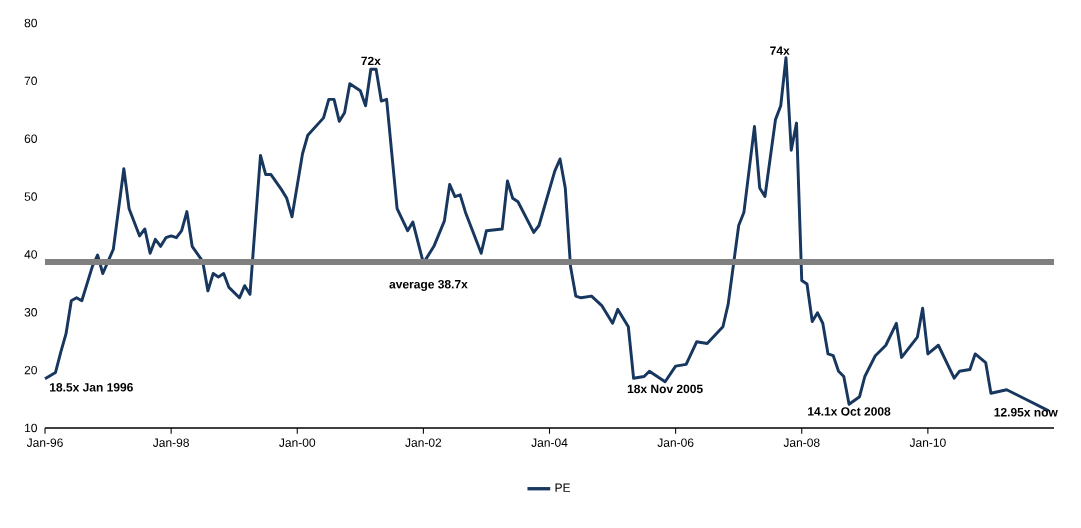 This screenshot has height=528, width=1081. Describe the element at coordinates (297, 442) in the screenshot. I see `x-tick-label: Jan-00` at that location.